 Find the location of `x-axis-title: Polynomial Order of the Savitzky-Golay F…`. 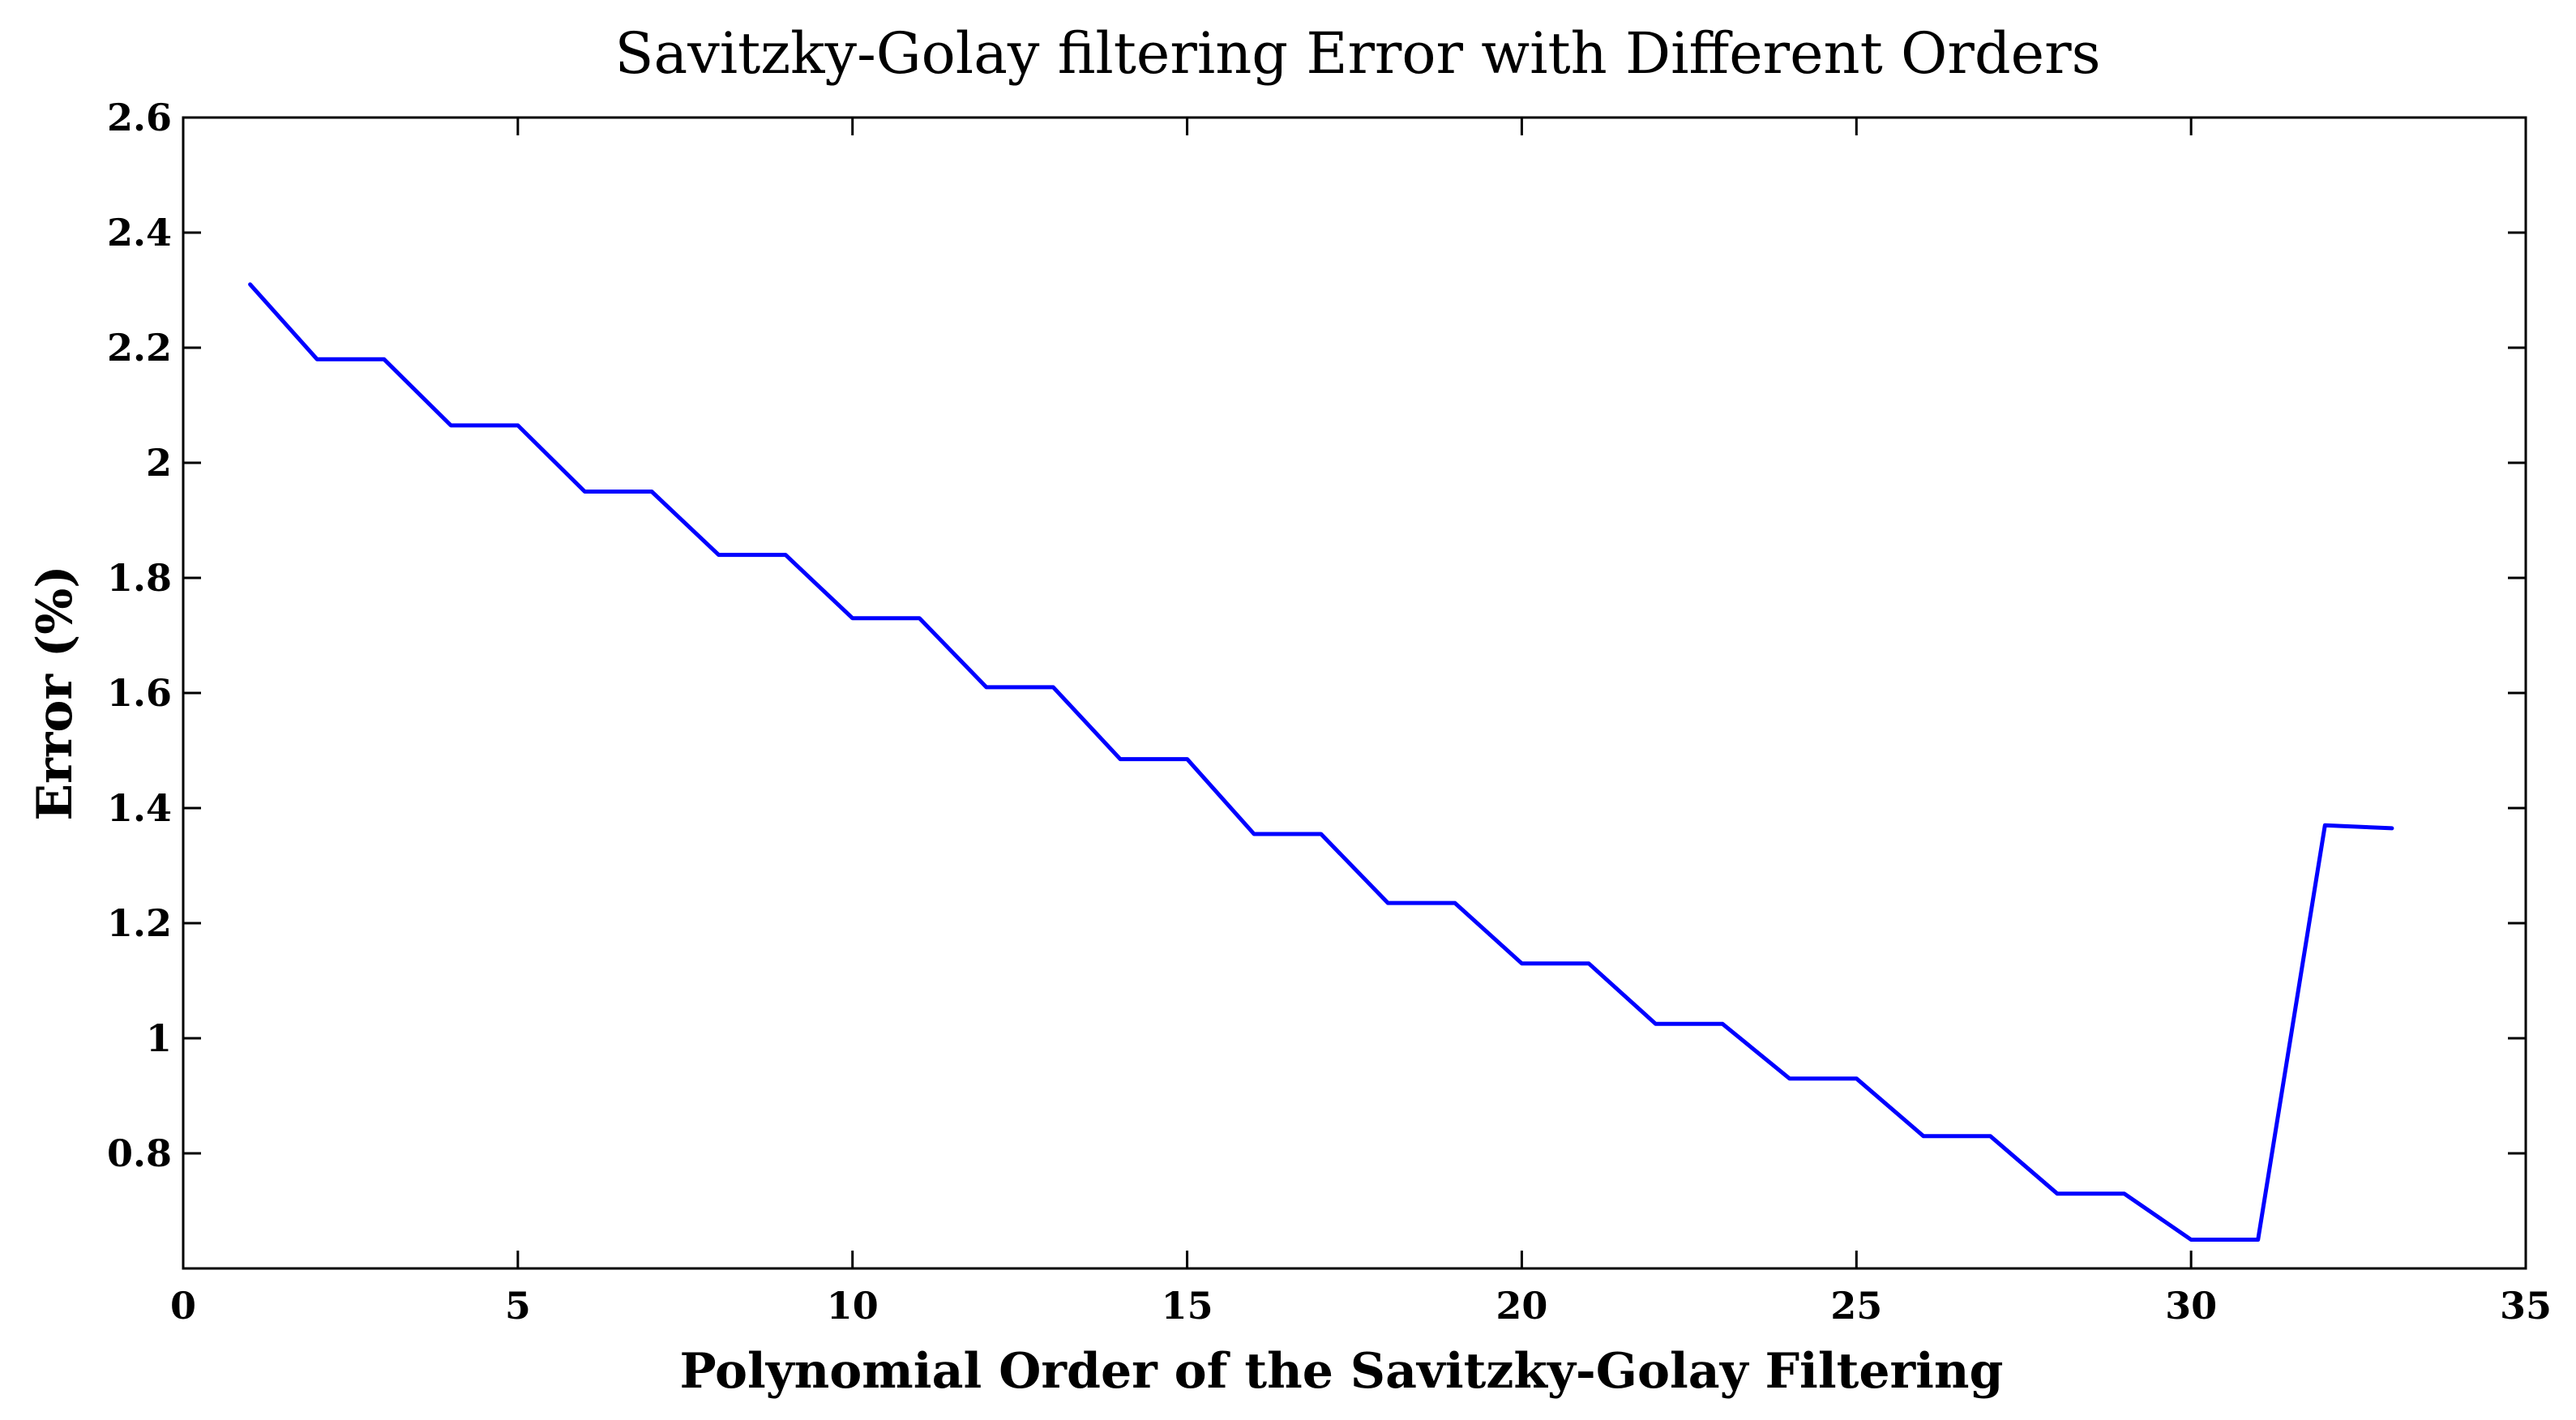

x-axis-title: Polynomial Order of the Savitzky-Golay F… is located at coordinates (1341, 1371).